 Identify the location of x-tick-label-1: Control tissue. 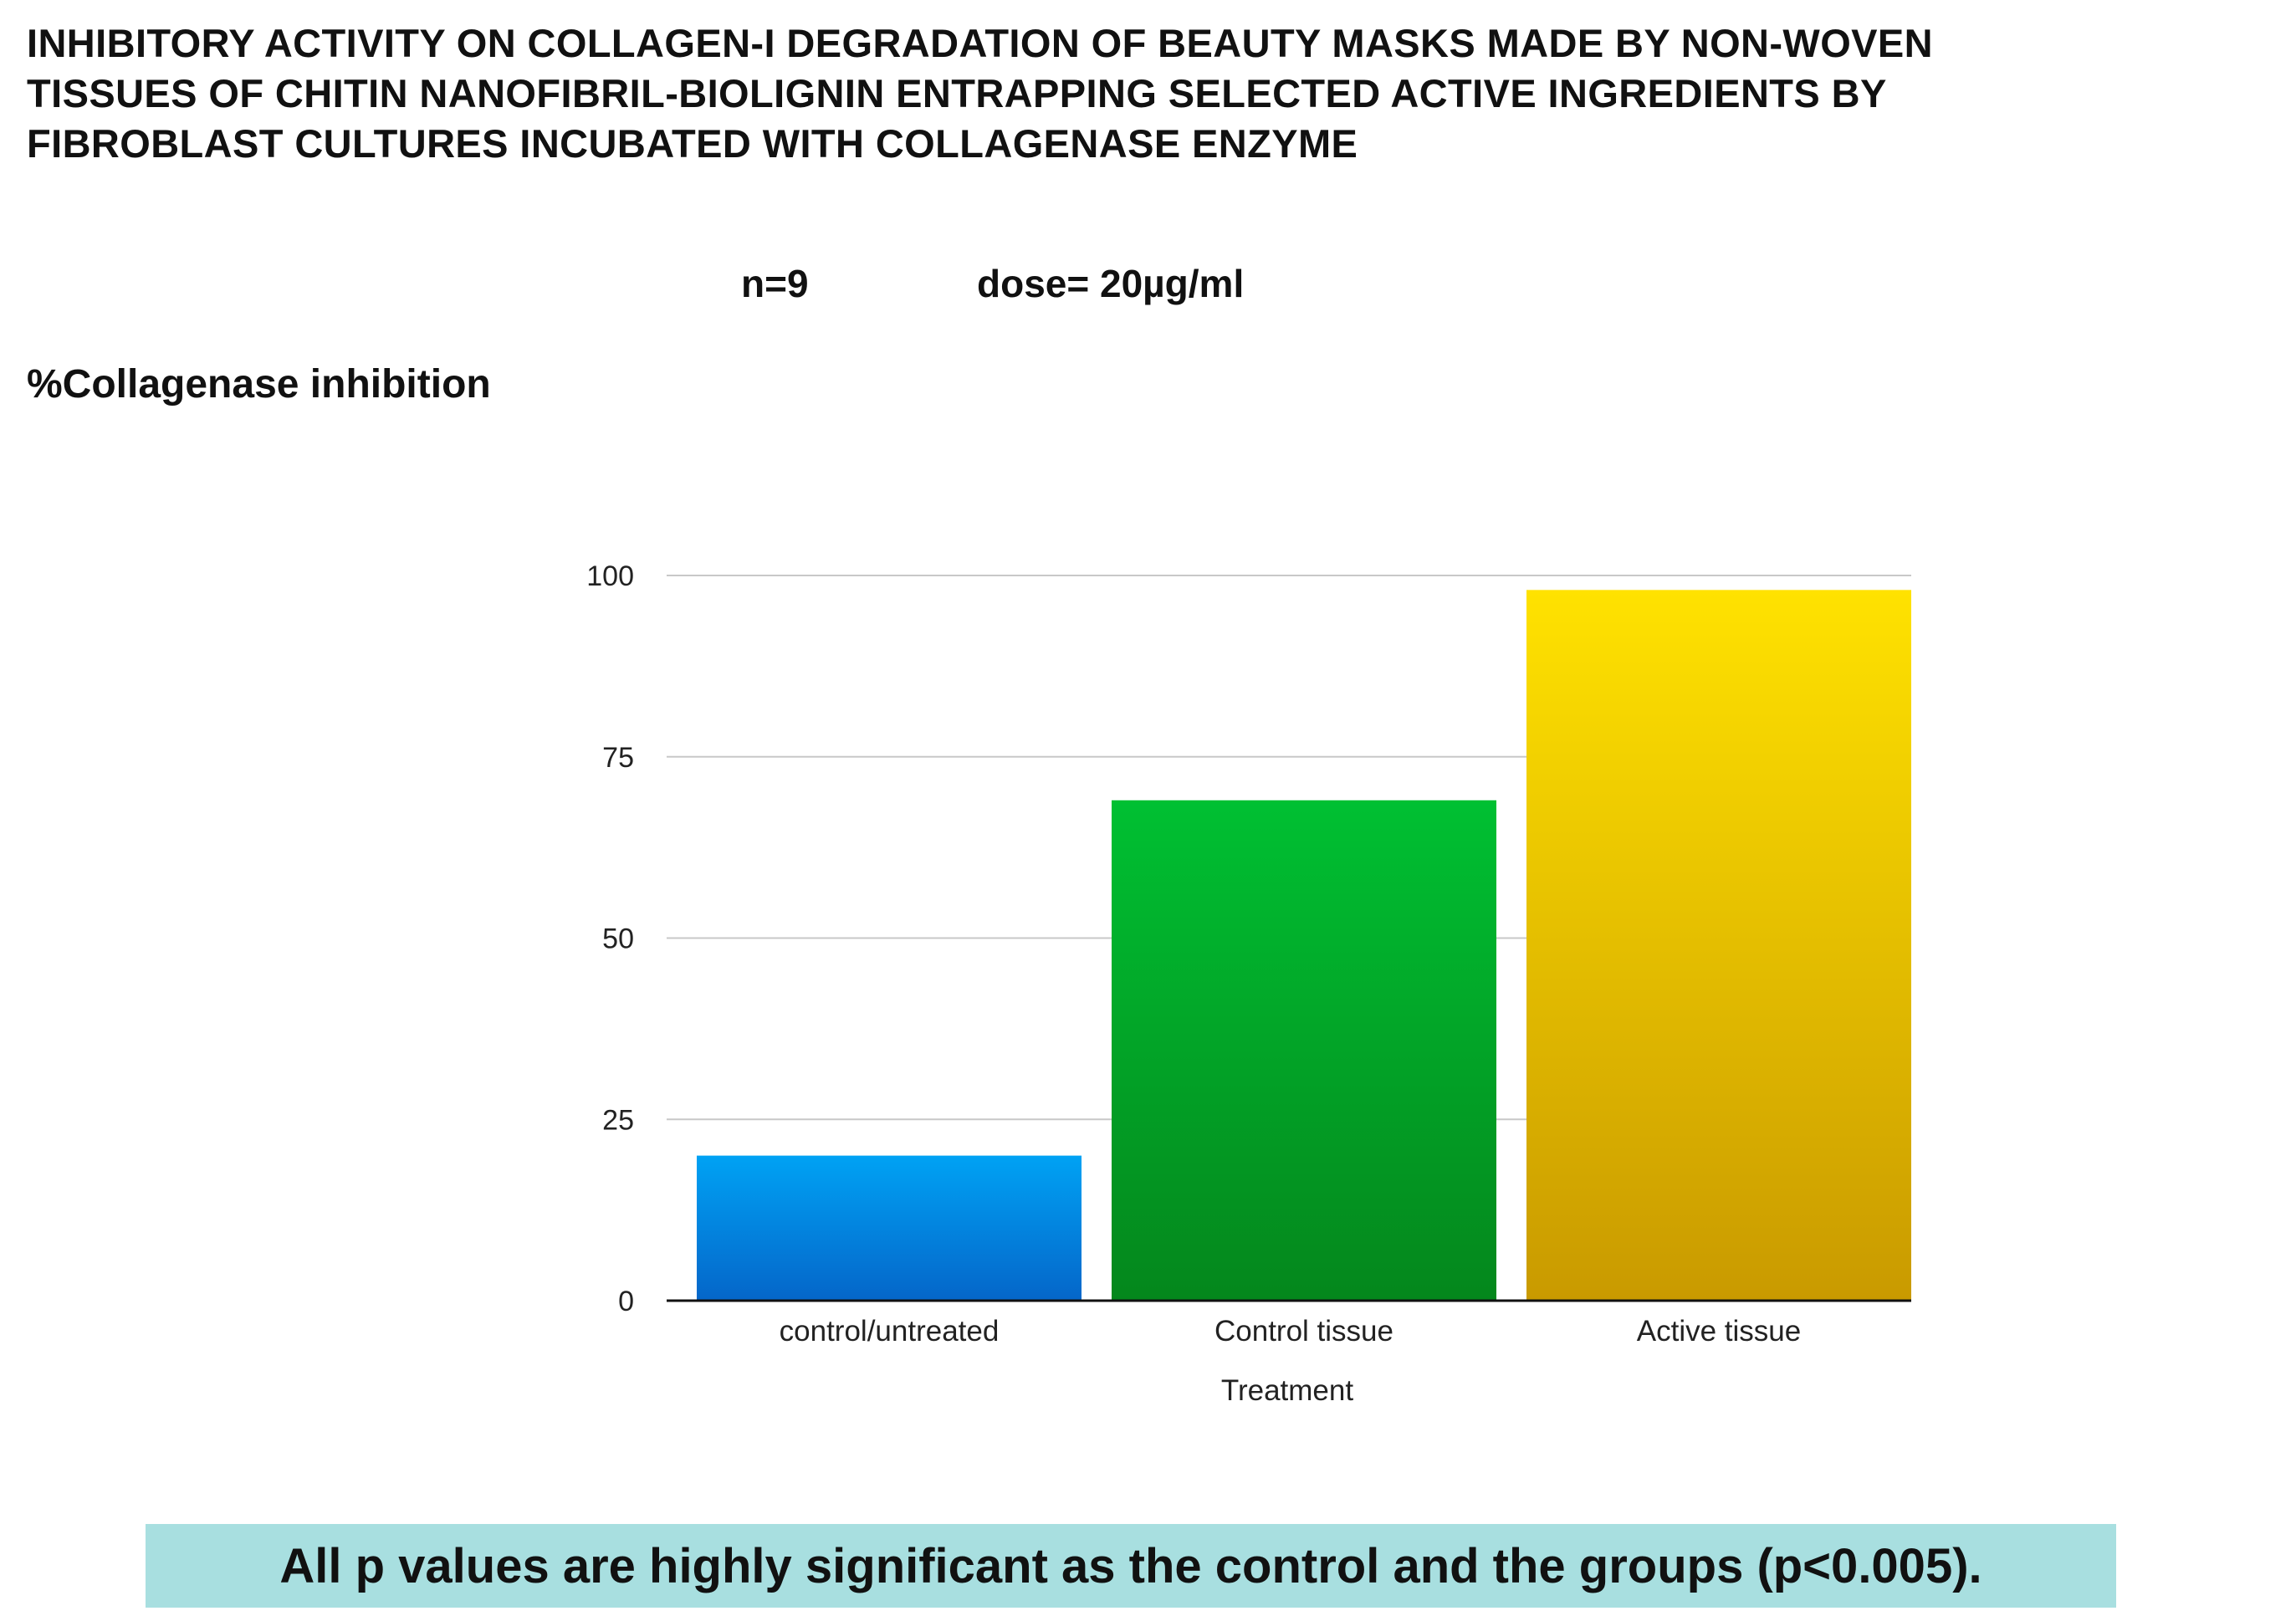
(1304, 1331).